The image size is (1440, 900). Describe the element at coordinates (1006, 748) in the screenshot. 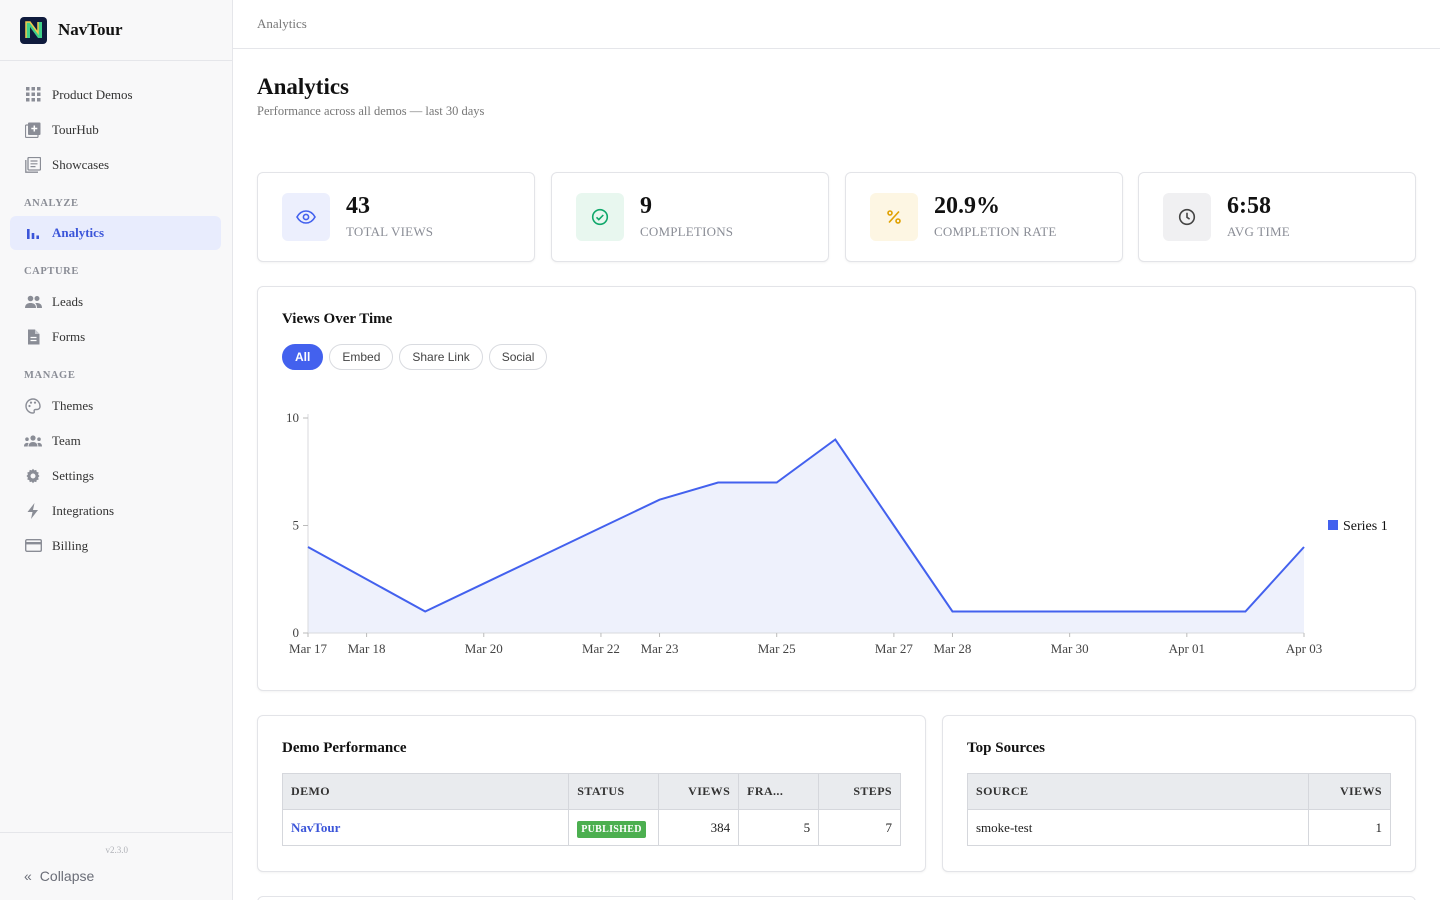

I see `table-title: Top Sources` at that location.